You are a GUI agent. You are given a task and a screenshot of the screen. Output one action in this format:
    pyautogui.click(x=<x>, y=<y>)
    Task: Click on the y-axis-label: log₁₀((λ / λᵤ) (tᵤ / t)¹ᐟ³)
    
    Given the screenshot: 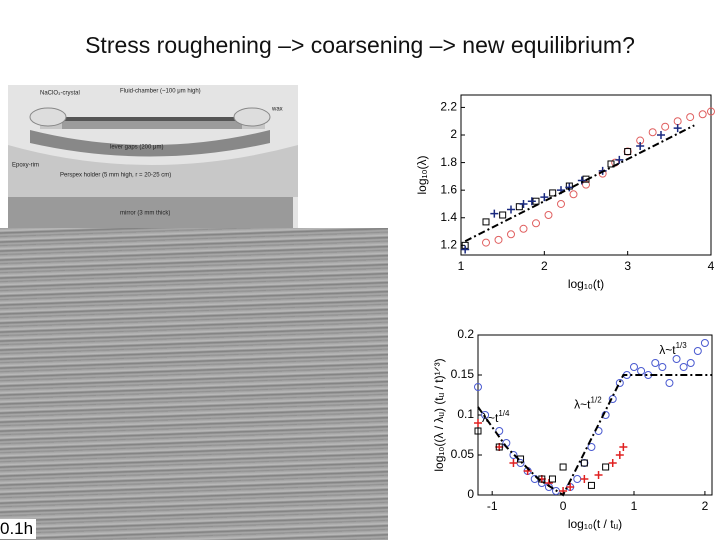 What is the action you would take?
    pyautogui.click(x=439, y=414)
    